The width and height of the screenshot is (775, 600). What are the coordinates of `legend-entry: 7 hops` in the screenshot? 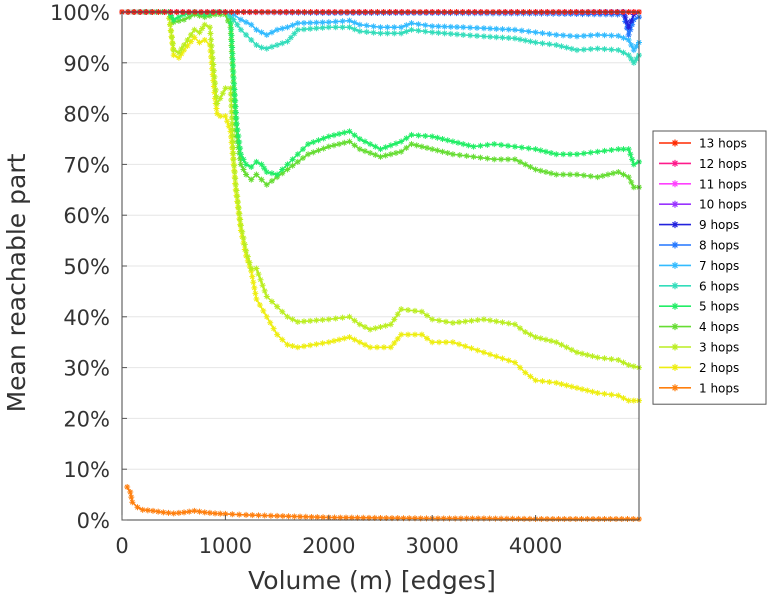 It's located at (699, 266).